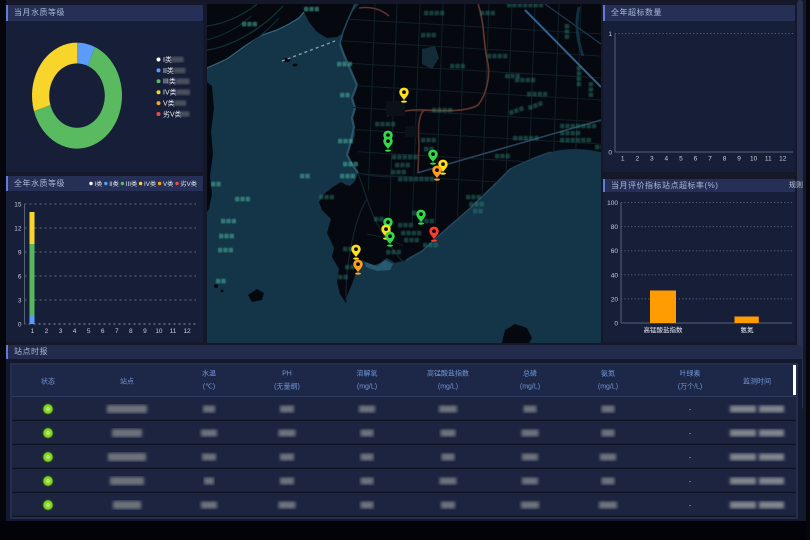  I want to click on svg-text: 状态, so click(48, 381).